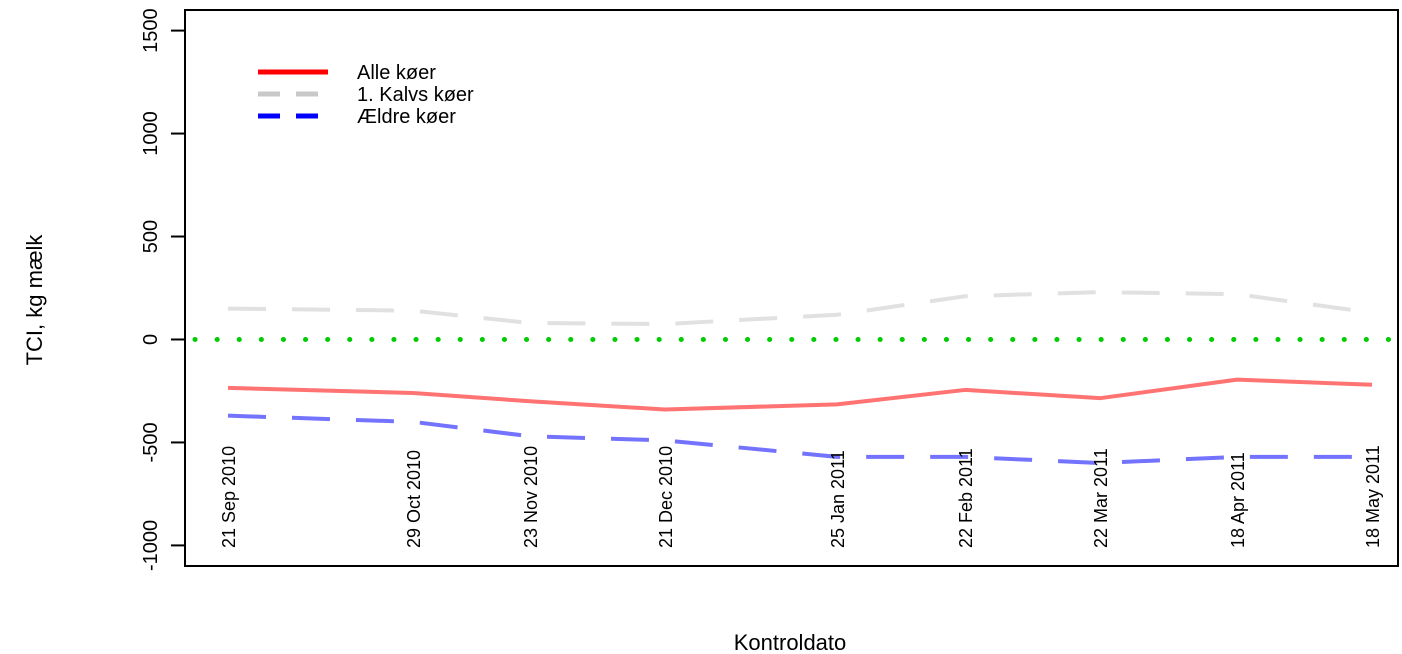  What do you see at coordinates (151, 545) in the screenshot?
I see `y-tick-label: -1000` at bounding box center [151, 545].